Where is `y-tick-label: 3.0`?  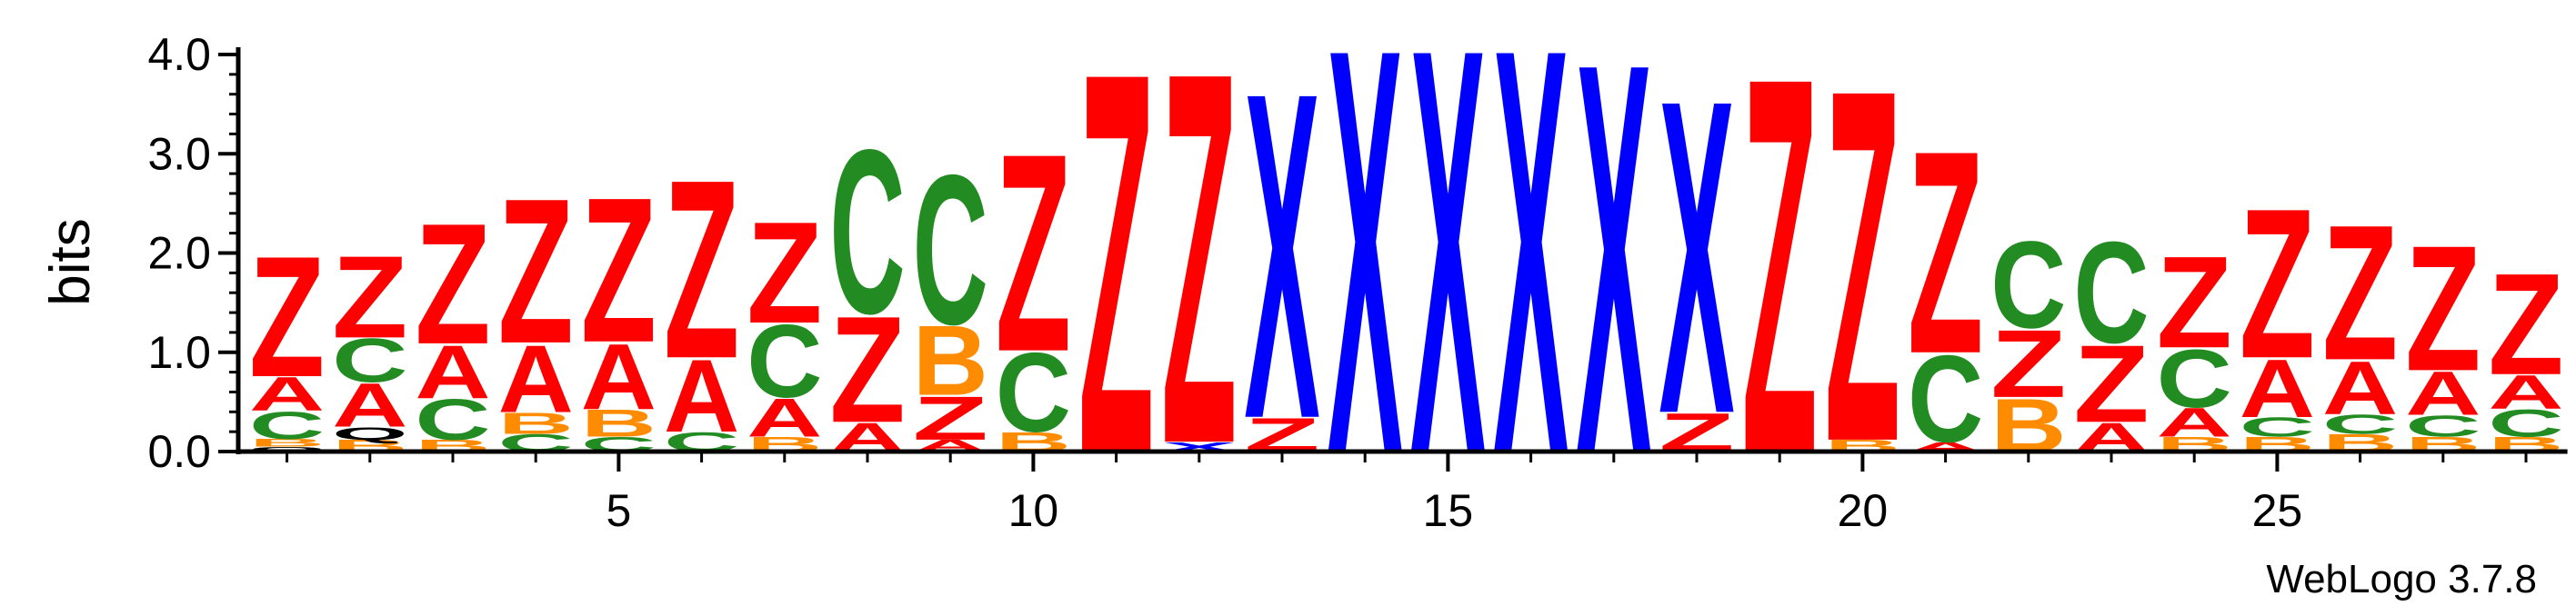
y-tick-label: 3.0 is located at coordinates (179, 153).